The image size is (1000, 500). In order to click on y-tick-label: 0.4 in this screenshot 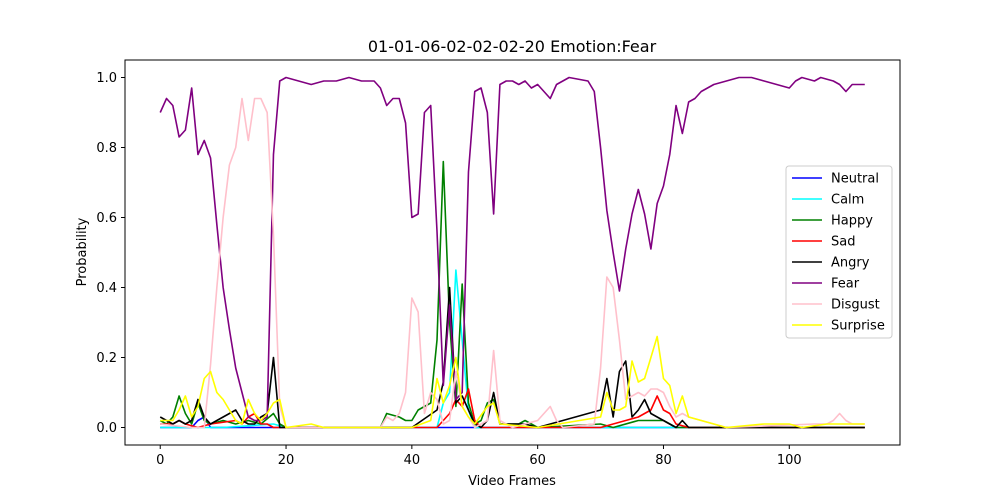, I will do `click(106, 288)`.